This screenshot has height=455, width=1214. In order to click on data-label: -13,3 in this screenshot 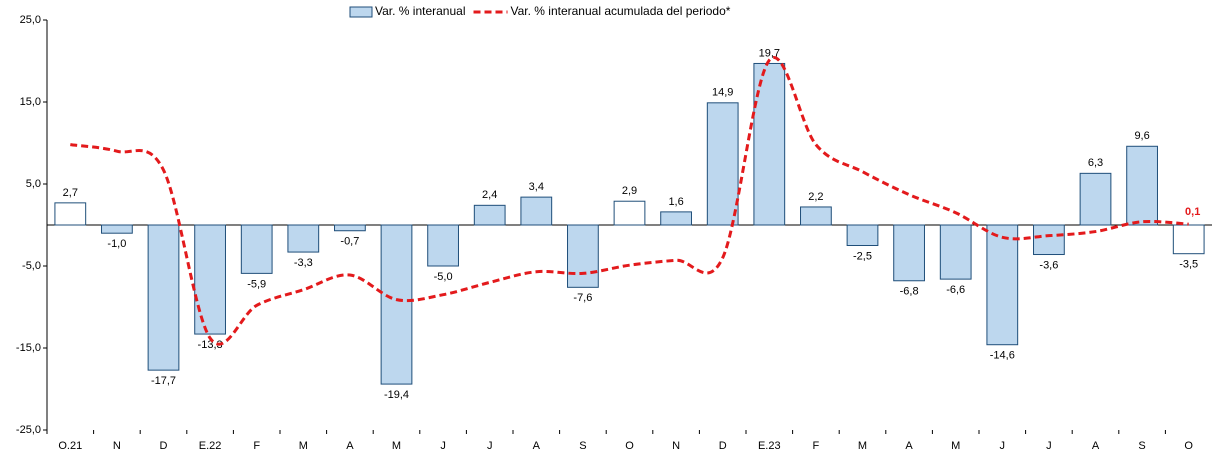, I will do `click(210, 345)`.